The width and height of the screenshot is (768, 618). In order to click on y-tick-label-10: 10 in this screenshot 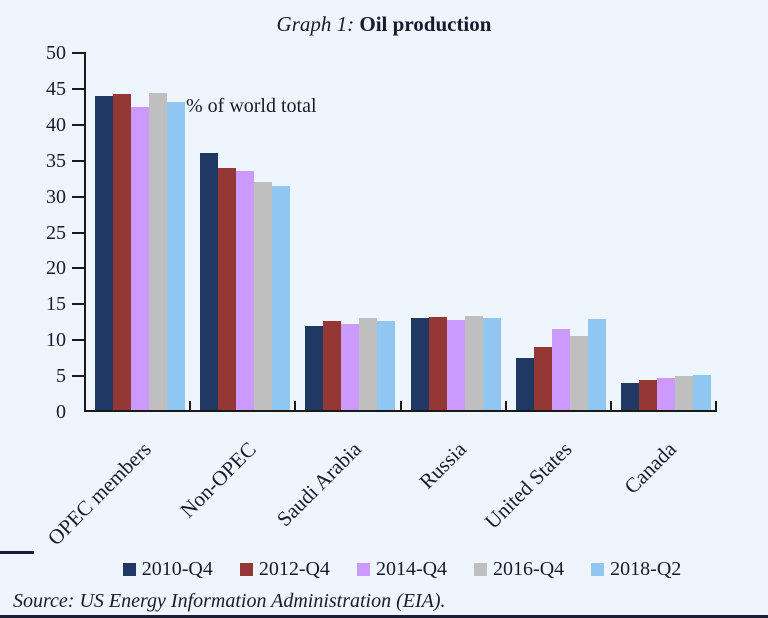, I will do `click(56, 340)`.